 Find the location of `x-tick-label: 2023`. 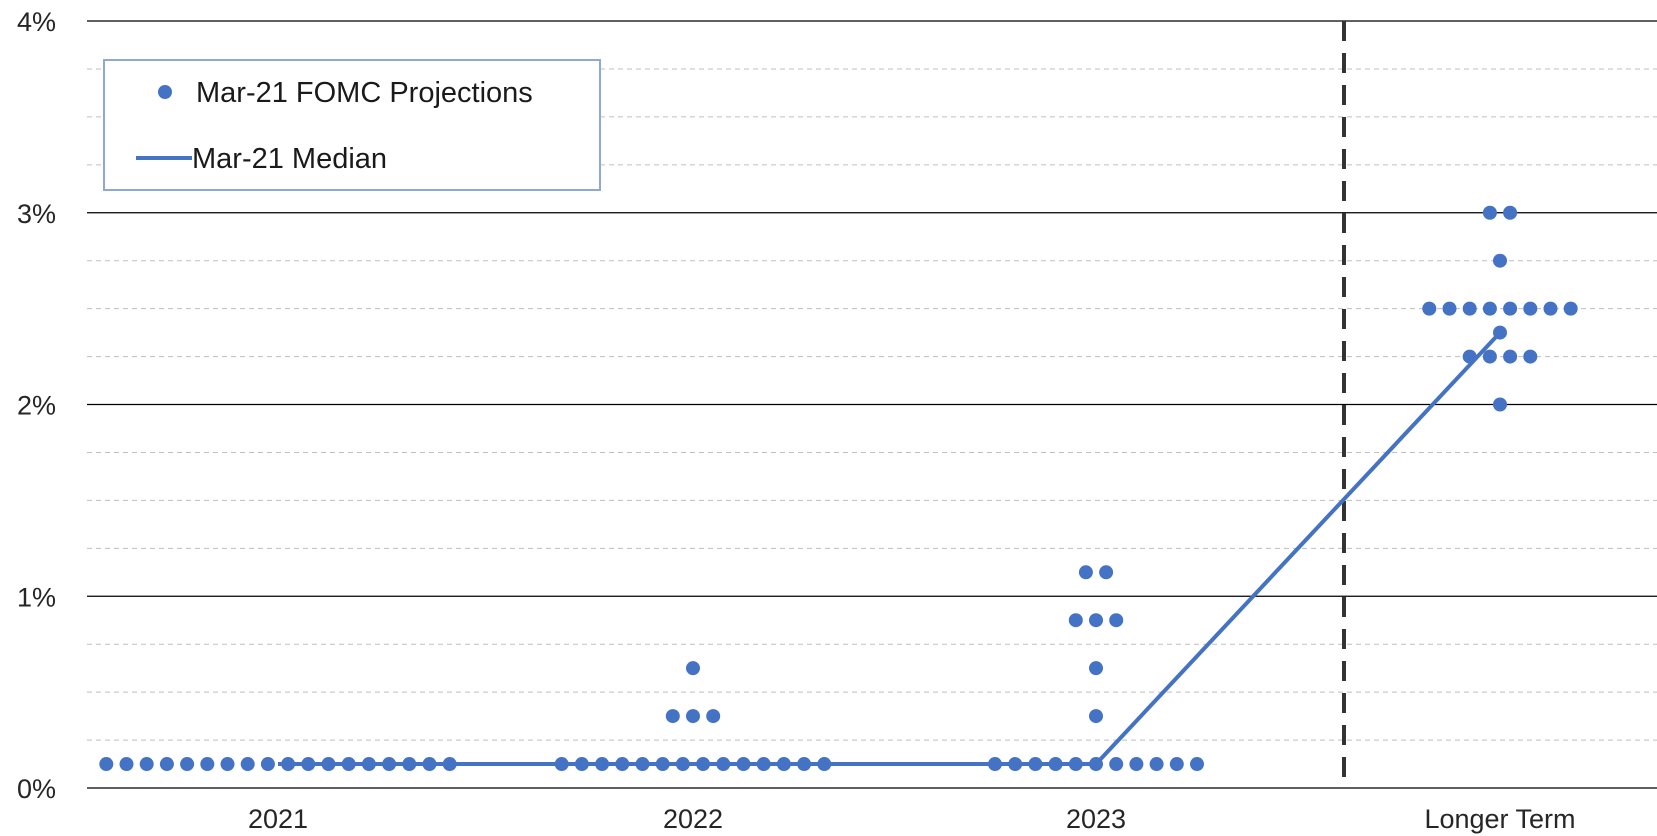

x-tick-label: 2023 is located at coordinates (1096, 819).